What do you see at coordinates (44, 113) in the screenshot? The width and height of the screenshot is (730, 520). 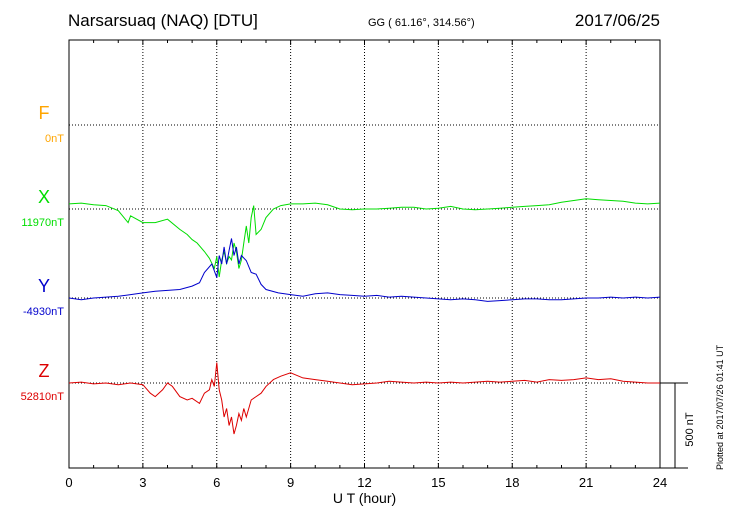 I see `component-name-f: F` at bounding box center [44, 113].